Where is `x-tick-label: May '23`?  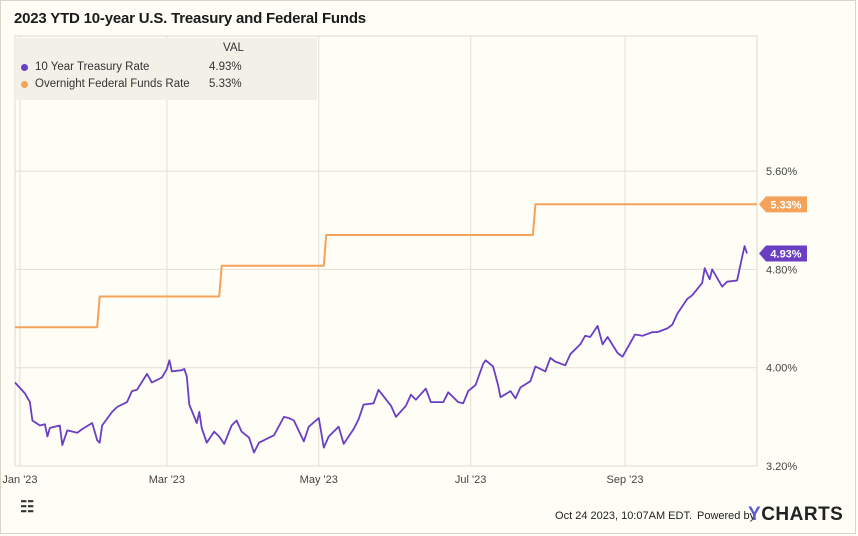 x-tick-label: May '23 is located at coordinates (319, 480).